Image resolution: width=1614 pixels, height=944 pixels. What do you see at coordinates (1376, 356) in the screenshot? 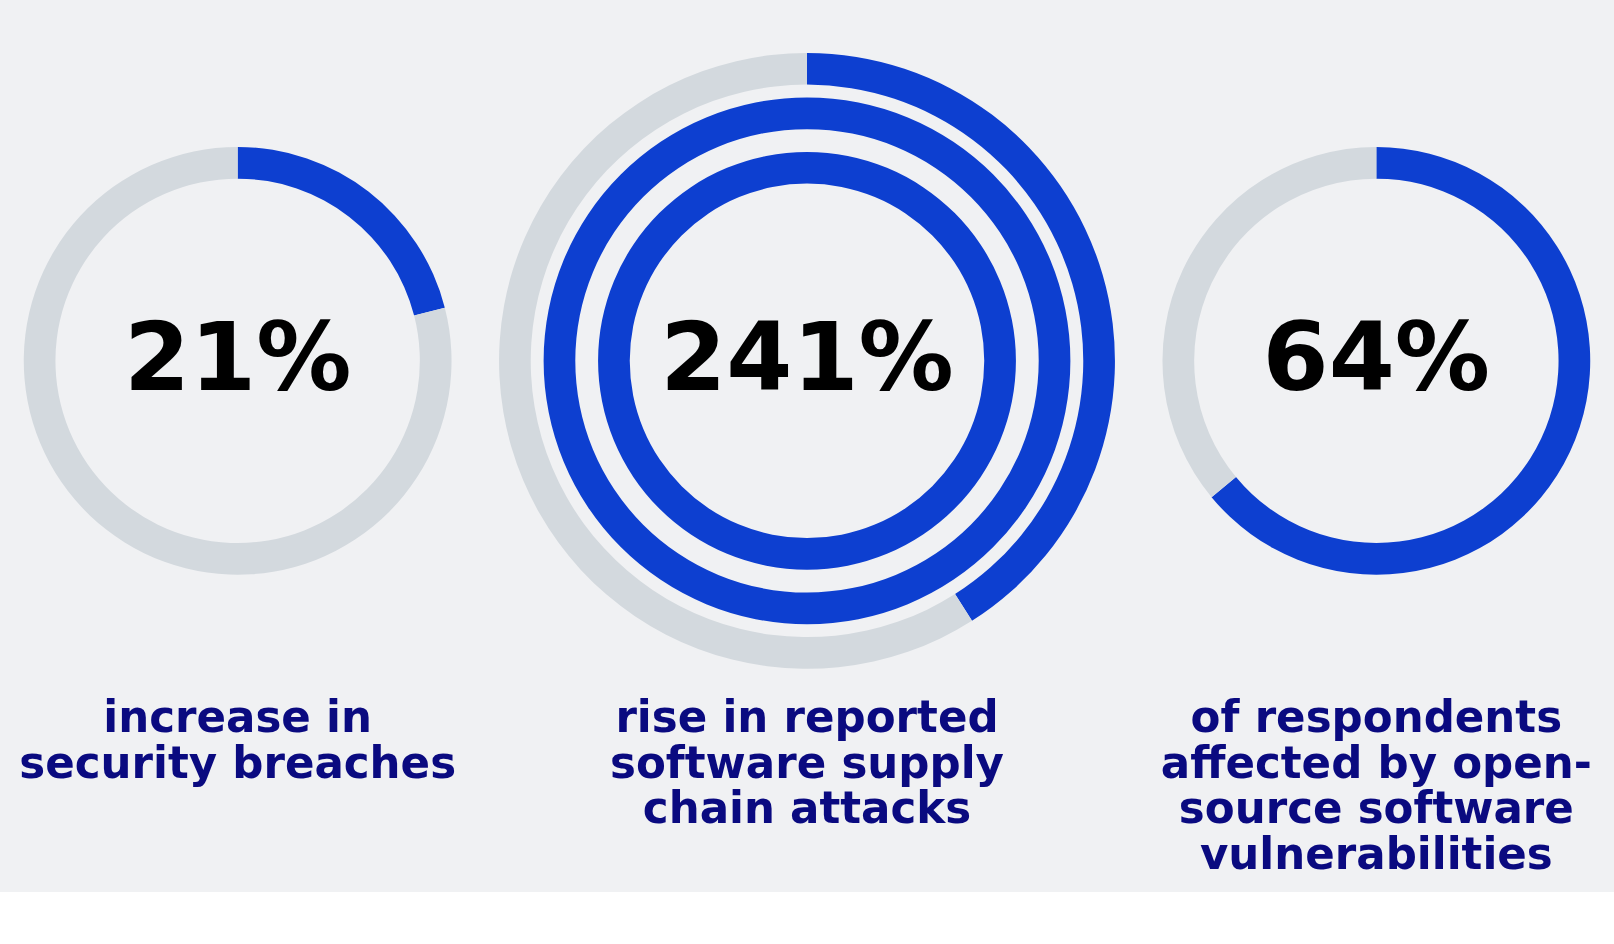
I see `data-label: 64%` at bounding box center [1376, 356].